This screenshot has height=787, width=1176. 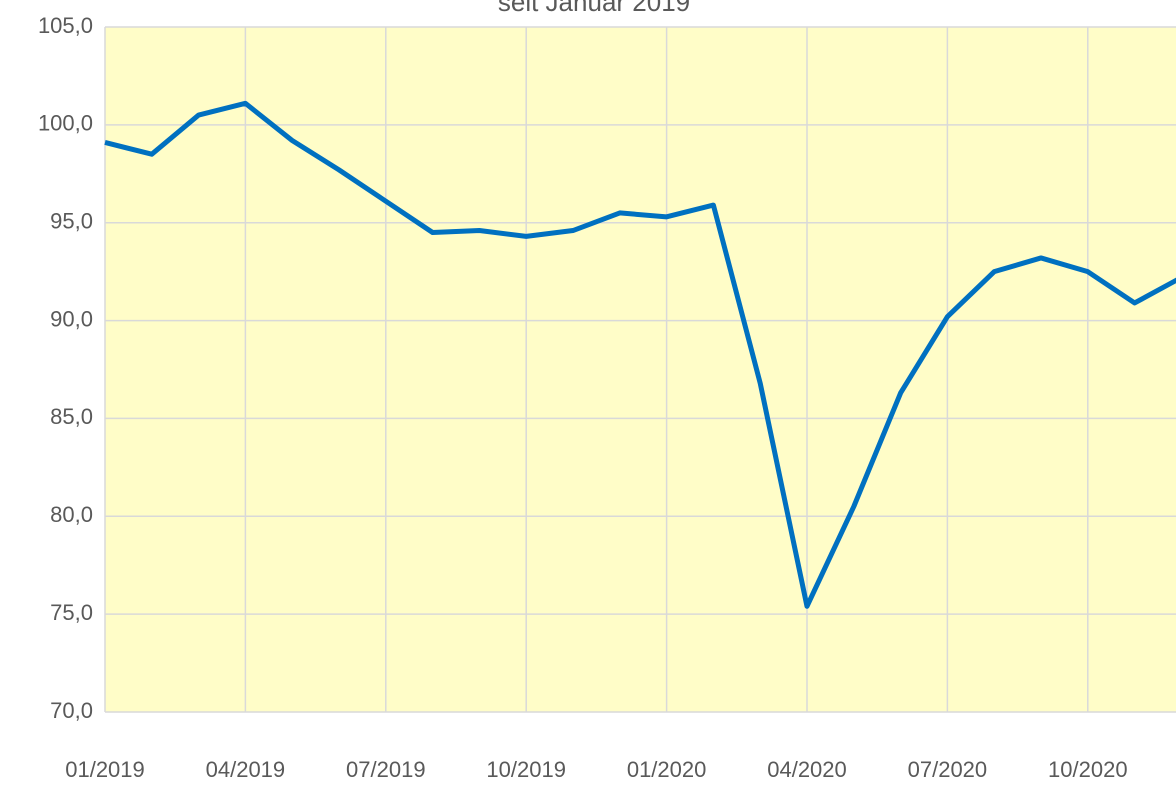 What do you see at coordinates (386, 769) in the screenshot?
I see `x-tick-label: 07/2019` at bounding box center [386, 769].